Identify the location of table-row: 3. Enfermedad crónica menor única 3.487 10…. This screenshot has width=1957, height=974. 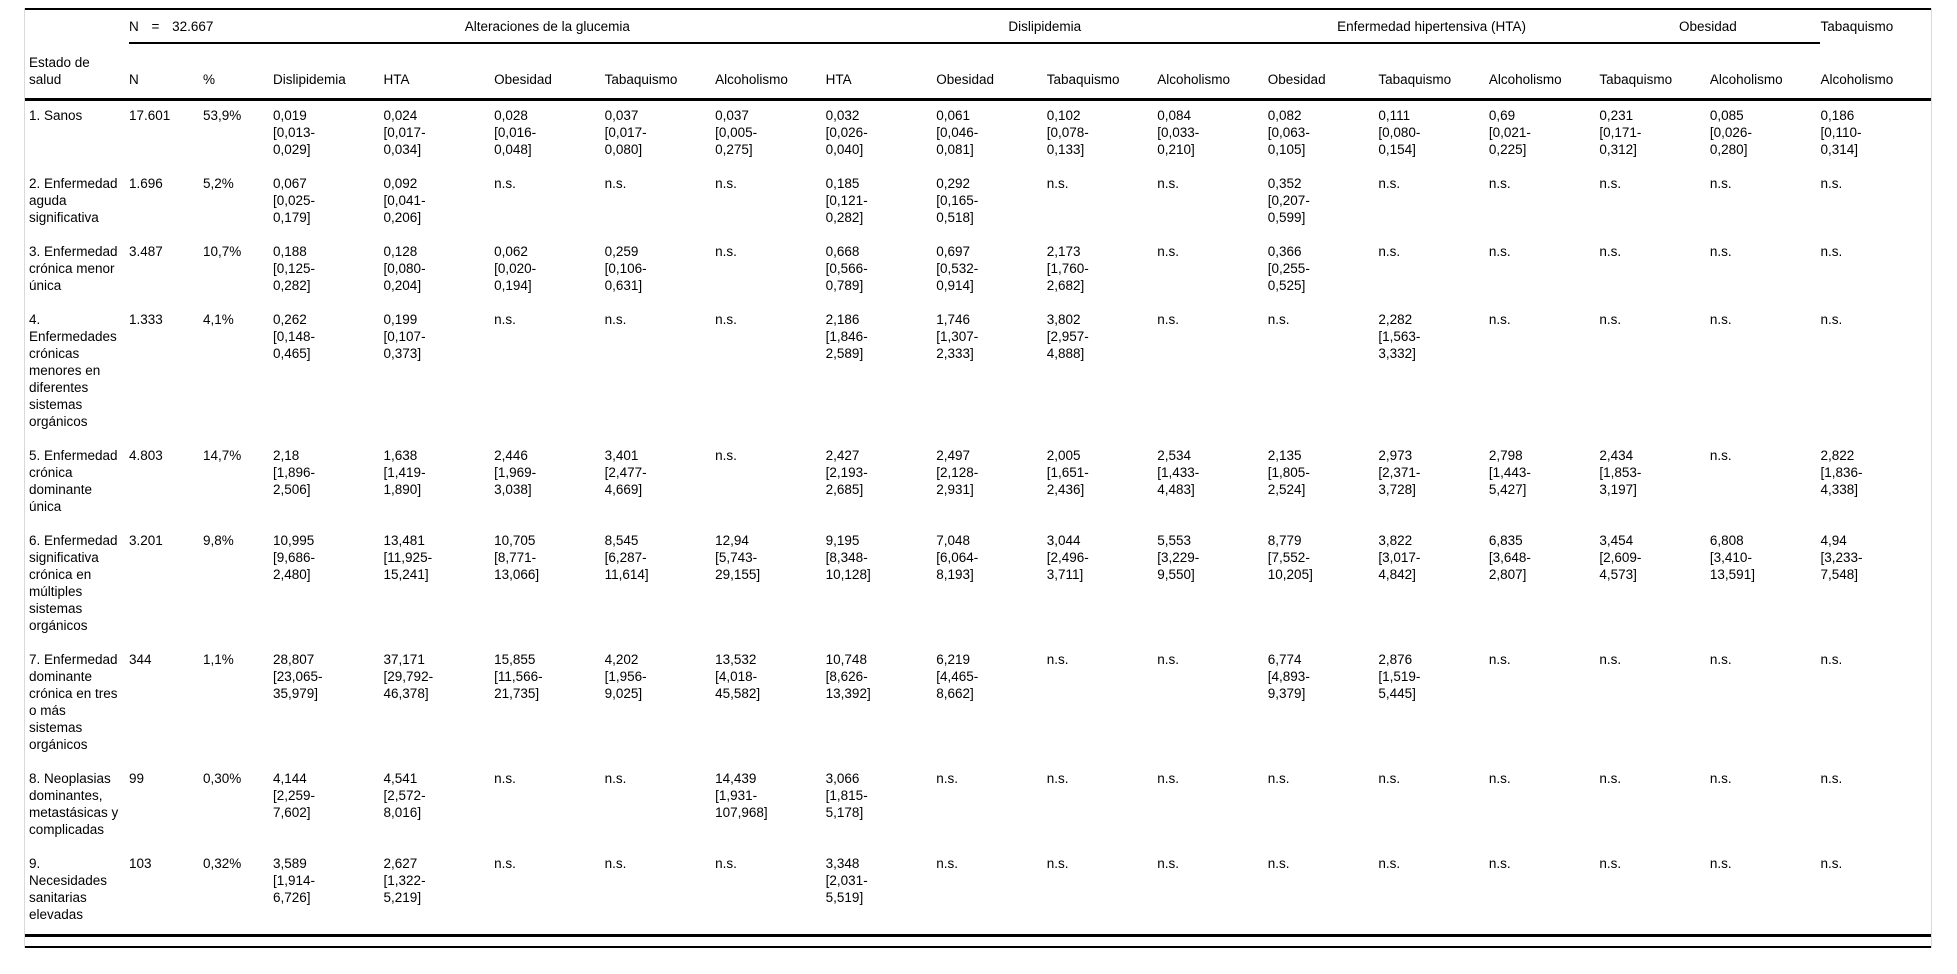
(978, 271).